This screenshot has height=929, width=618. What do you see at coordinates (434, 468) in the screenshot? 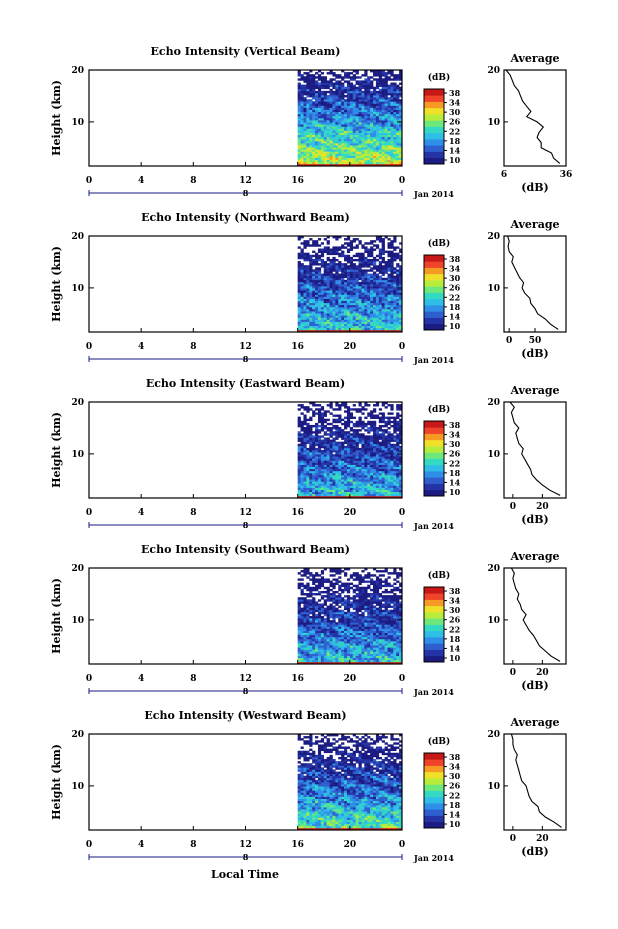
I see `colorbar-segment` at bounding box center [434, 468].